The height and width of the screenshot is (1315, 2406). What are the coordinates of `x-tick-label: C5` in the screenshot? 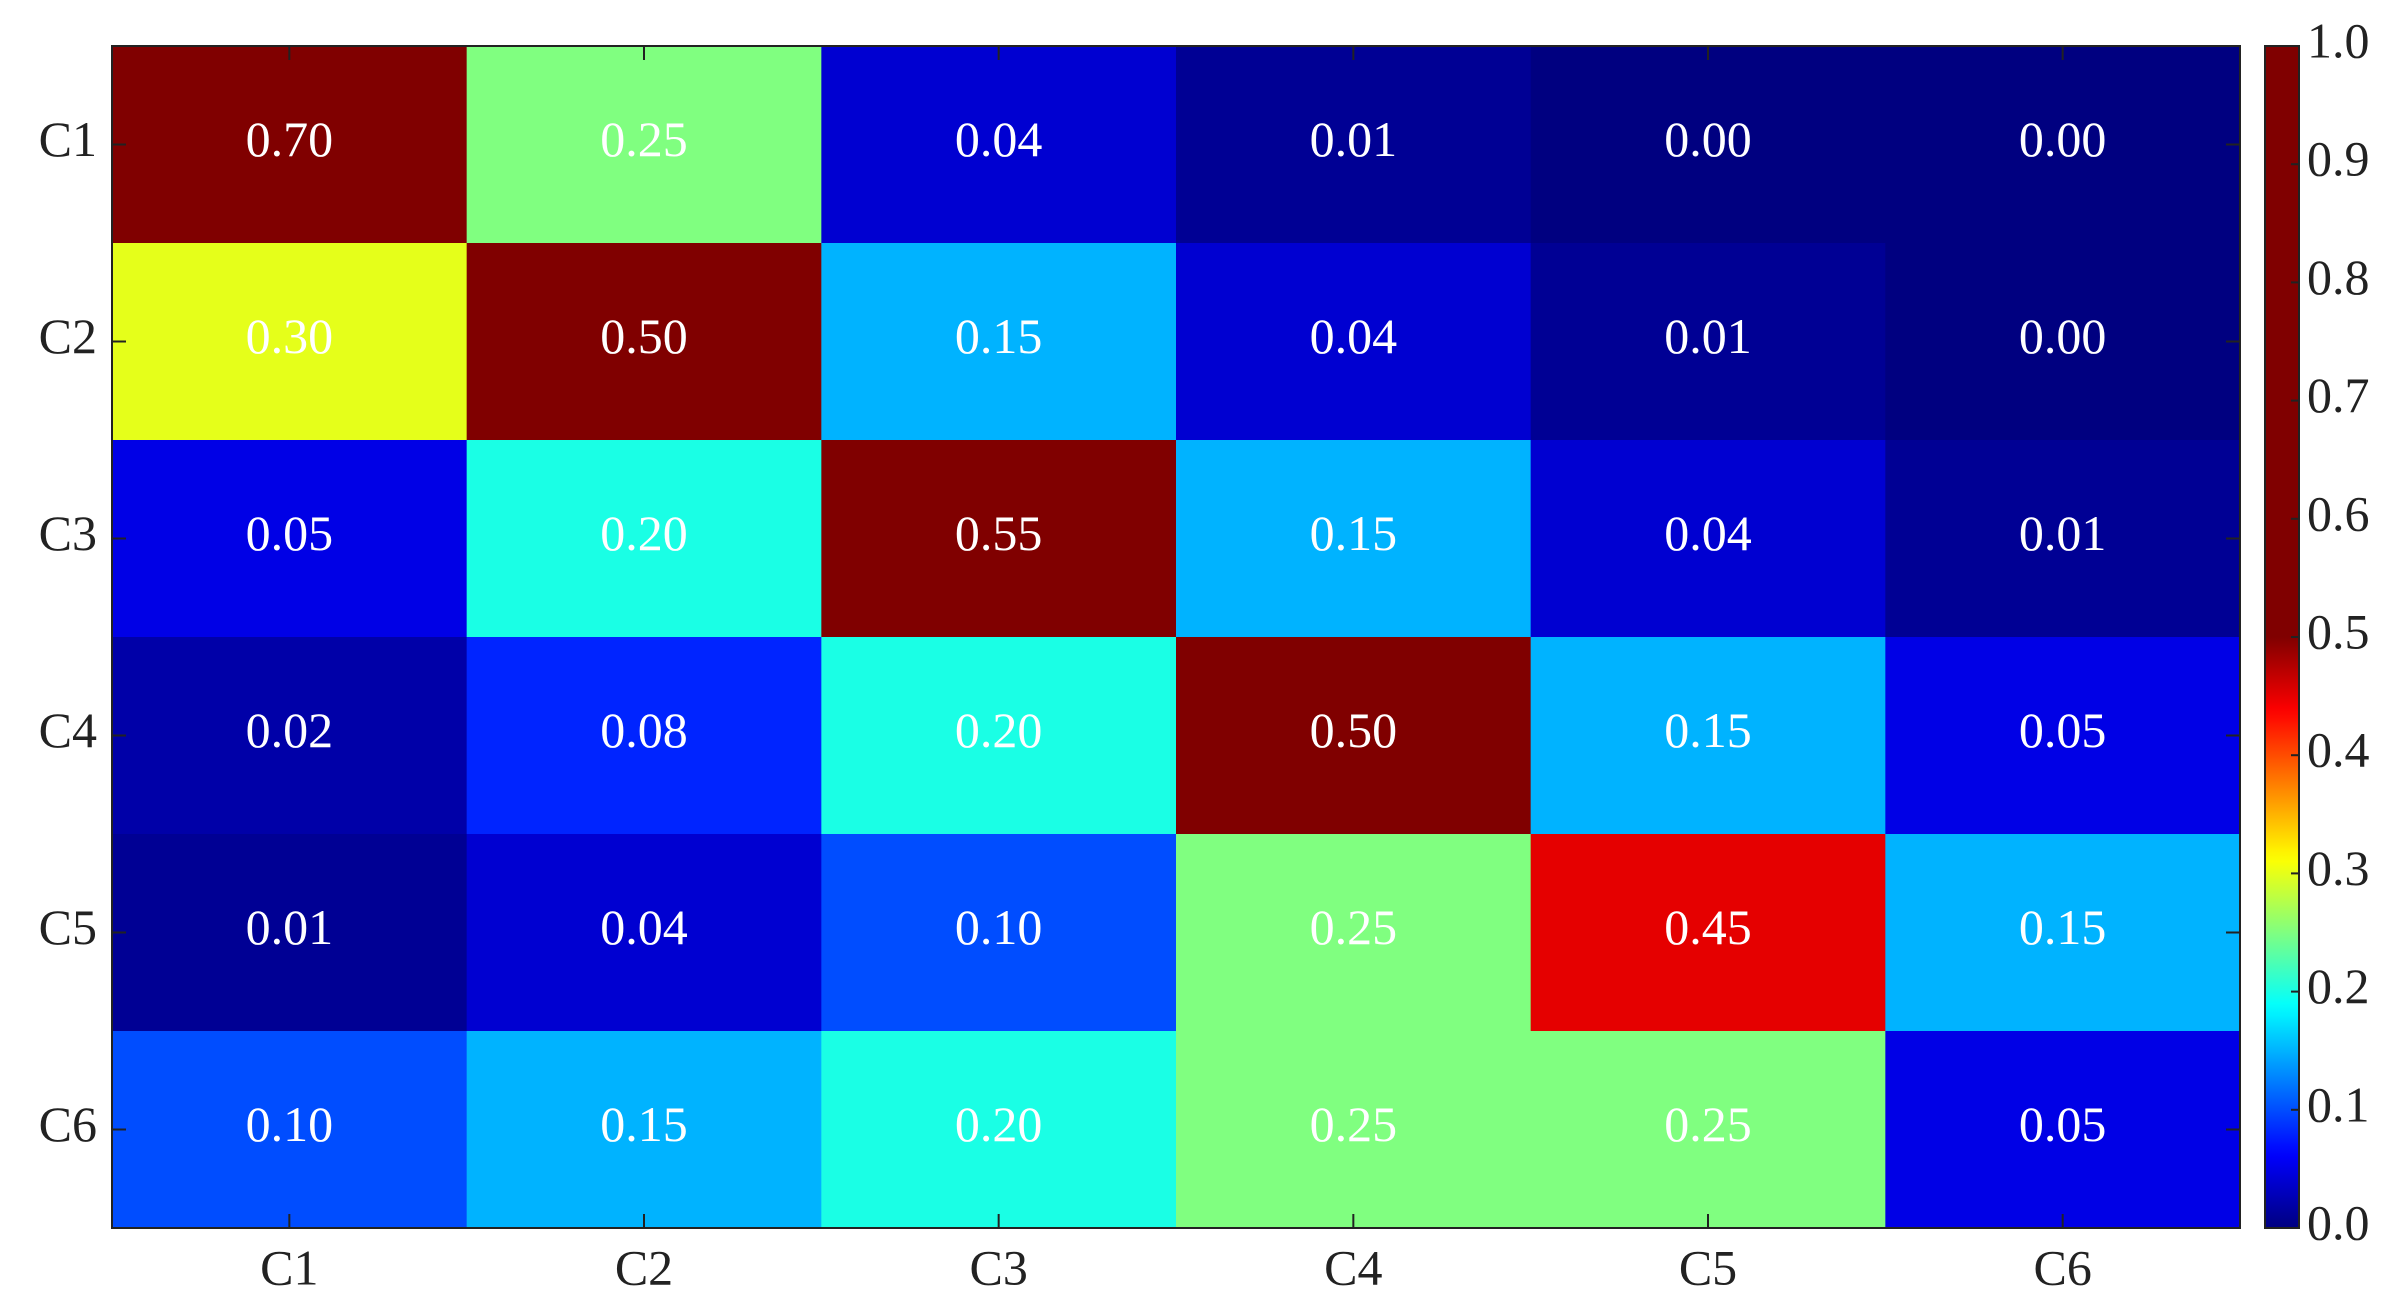 It's located at (1708, 1267).